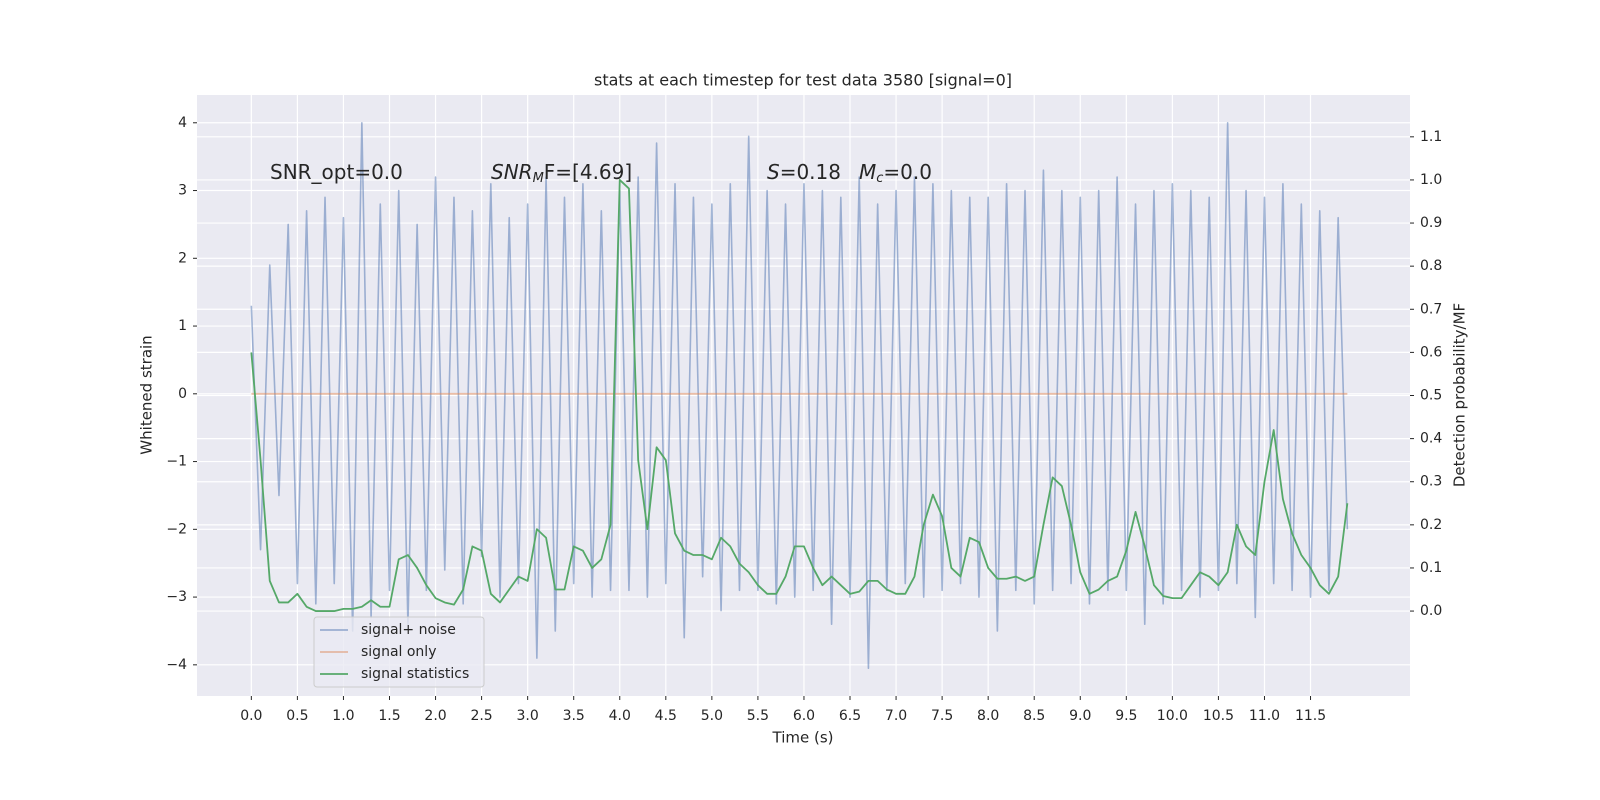  Describe the element at coordinates (1034, 716) in the screenshot. I see `x-tick-label: 8.5` at that location.